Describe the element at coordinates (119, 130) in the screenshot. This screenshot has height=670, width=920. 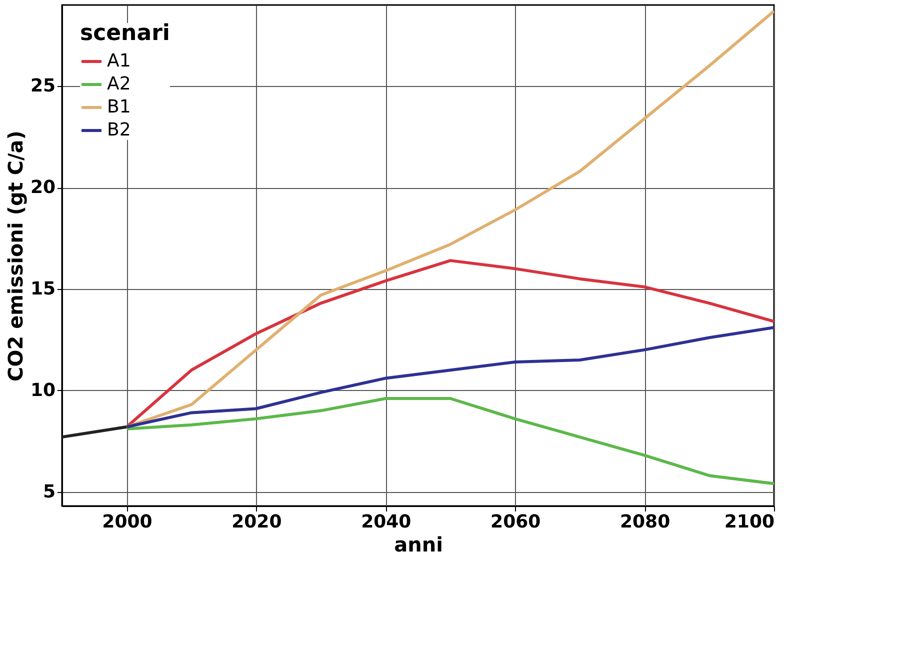
I see `legend-label: B2` at that location.